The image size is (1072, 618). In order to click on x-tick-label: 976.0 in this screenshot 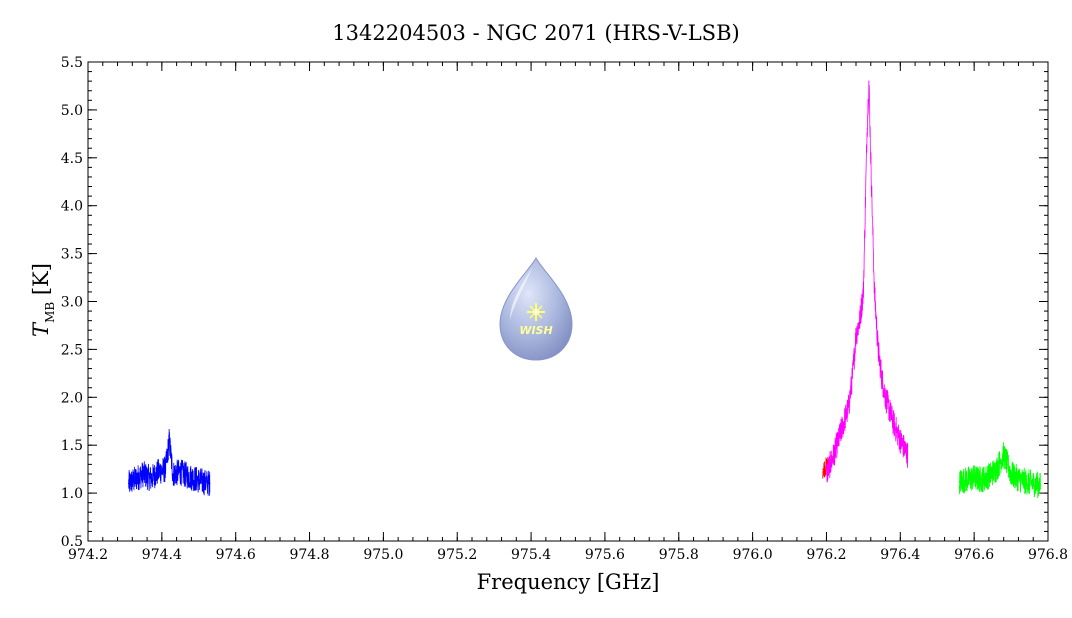, I will do `click(753, 555)`.